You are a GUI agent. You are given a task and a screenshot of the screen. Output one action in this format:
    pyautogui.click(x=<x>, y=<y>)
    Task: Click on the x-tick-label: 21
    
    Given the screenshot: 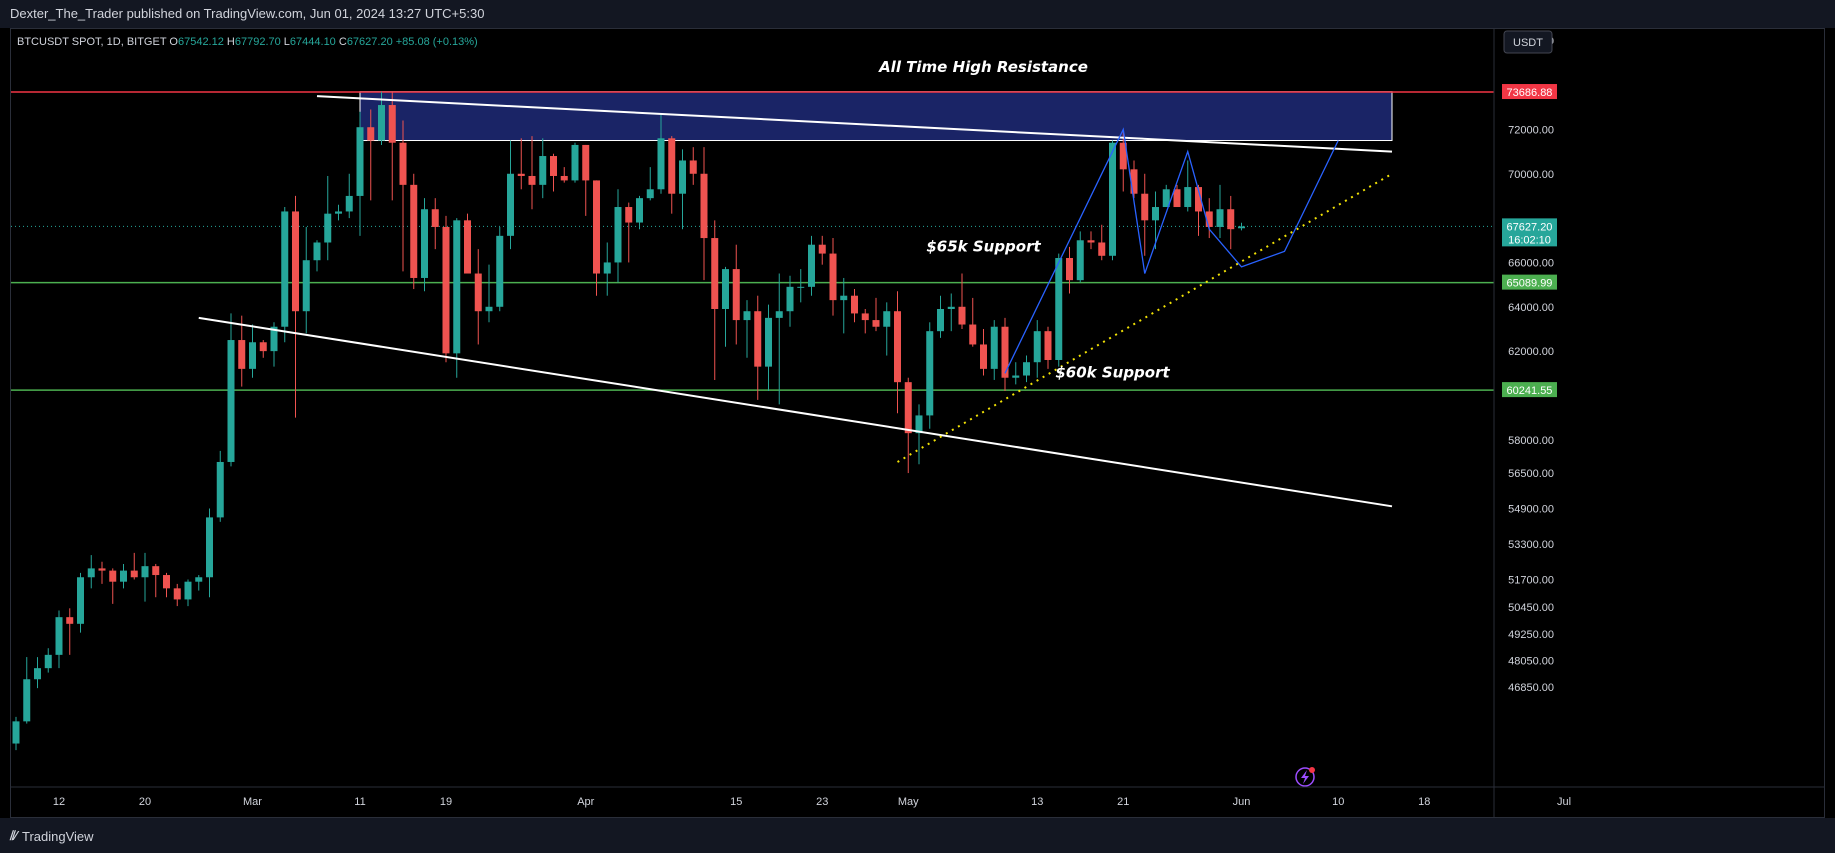 What is the action you would take?
    pyautogui.click(x=1123, y=802)
    